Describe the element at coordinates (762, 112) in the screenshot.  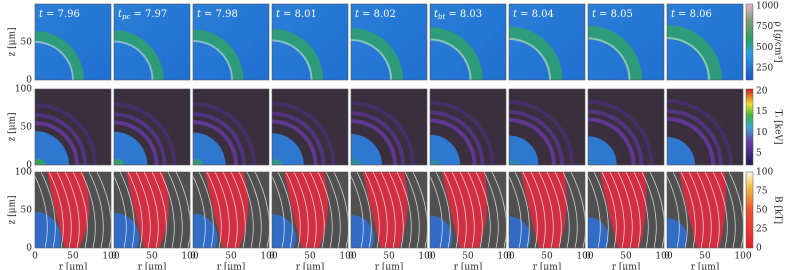
I see `colorbar-tick-label: 15` at that location.